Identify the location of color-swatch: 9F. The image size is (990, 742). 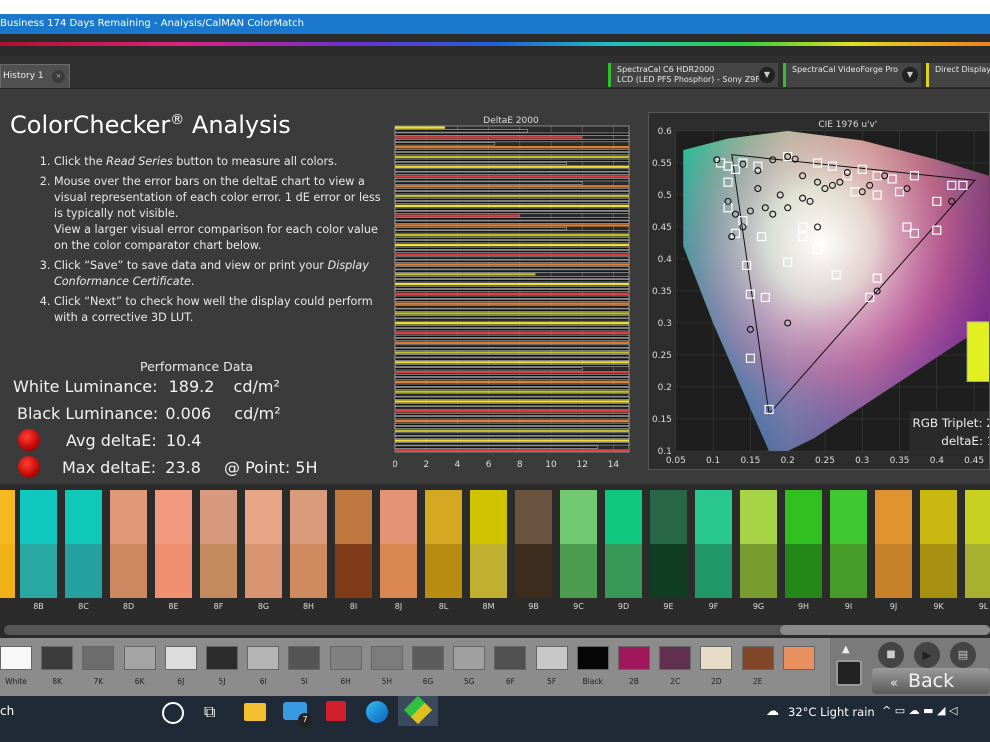
(713, 550).